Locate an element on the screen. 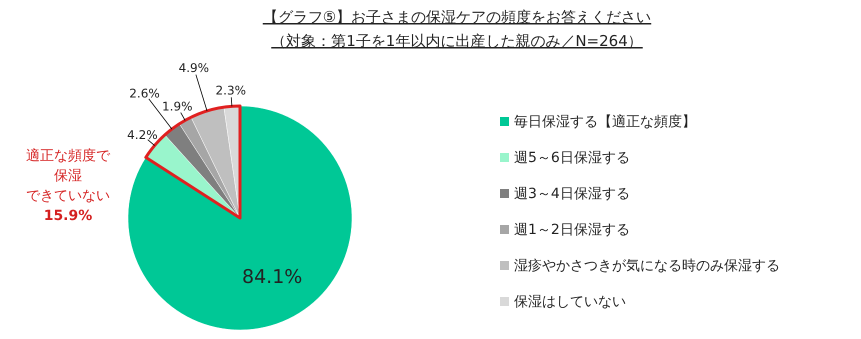 Image resolution: width=861 pixels, height=339 pixels. data-label: 4.2% is located at coordinates (142, 135).